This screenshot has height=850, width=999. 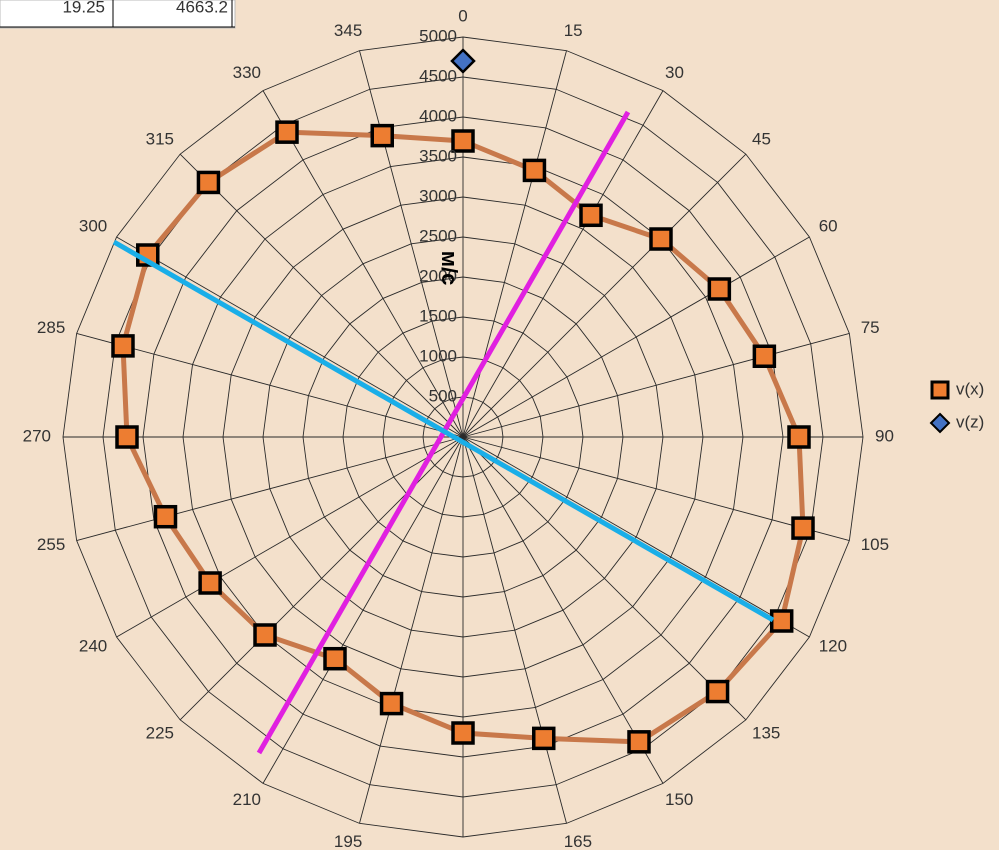 What do you see at coordinates (348, 841) in the screenshot?
I see `category-label: 195` at bounding box center [348, 841].